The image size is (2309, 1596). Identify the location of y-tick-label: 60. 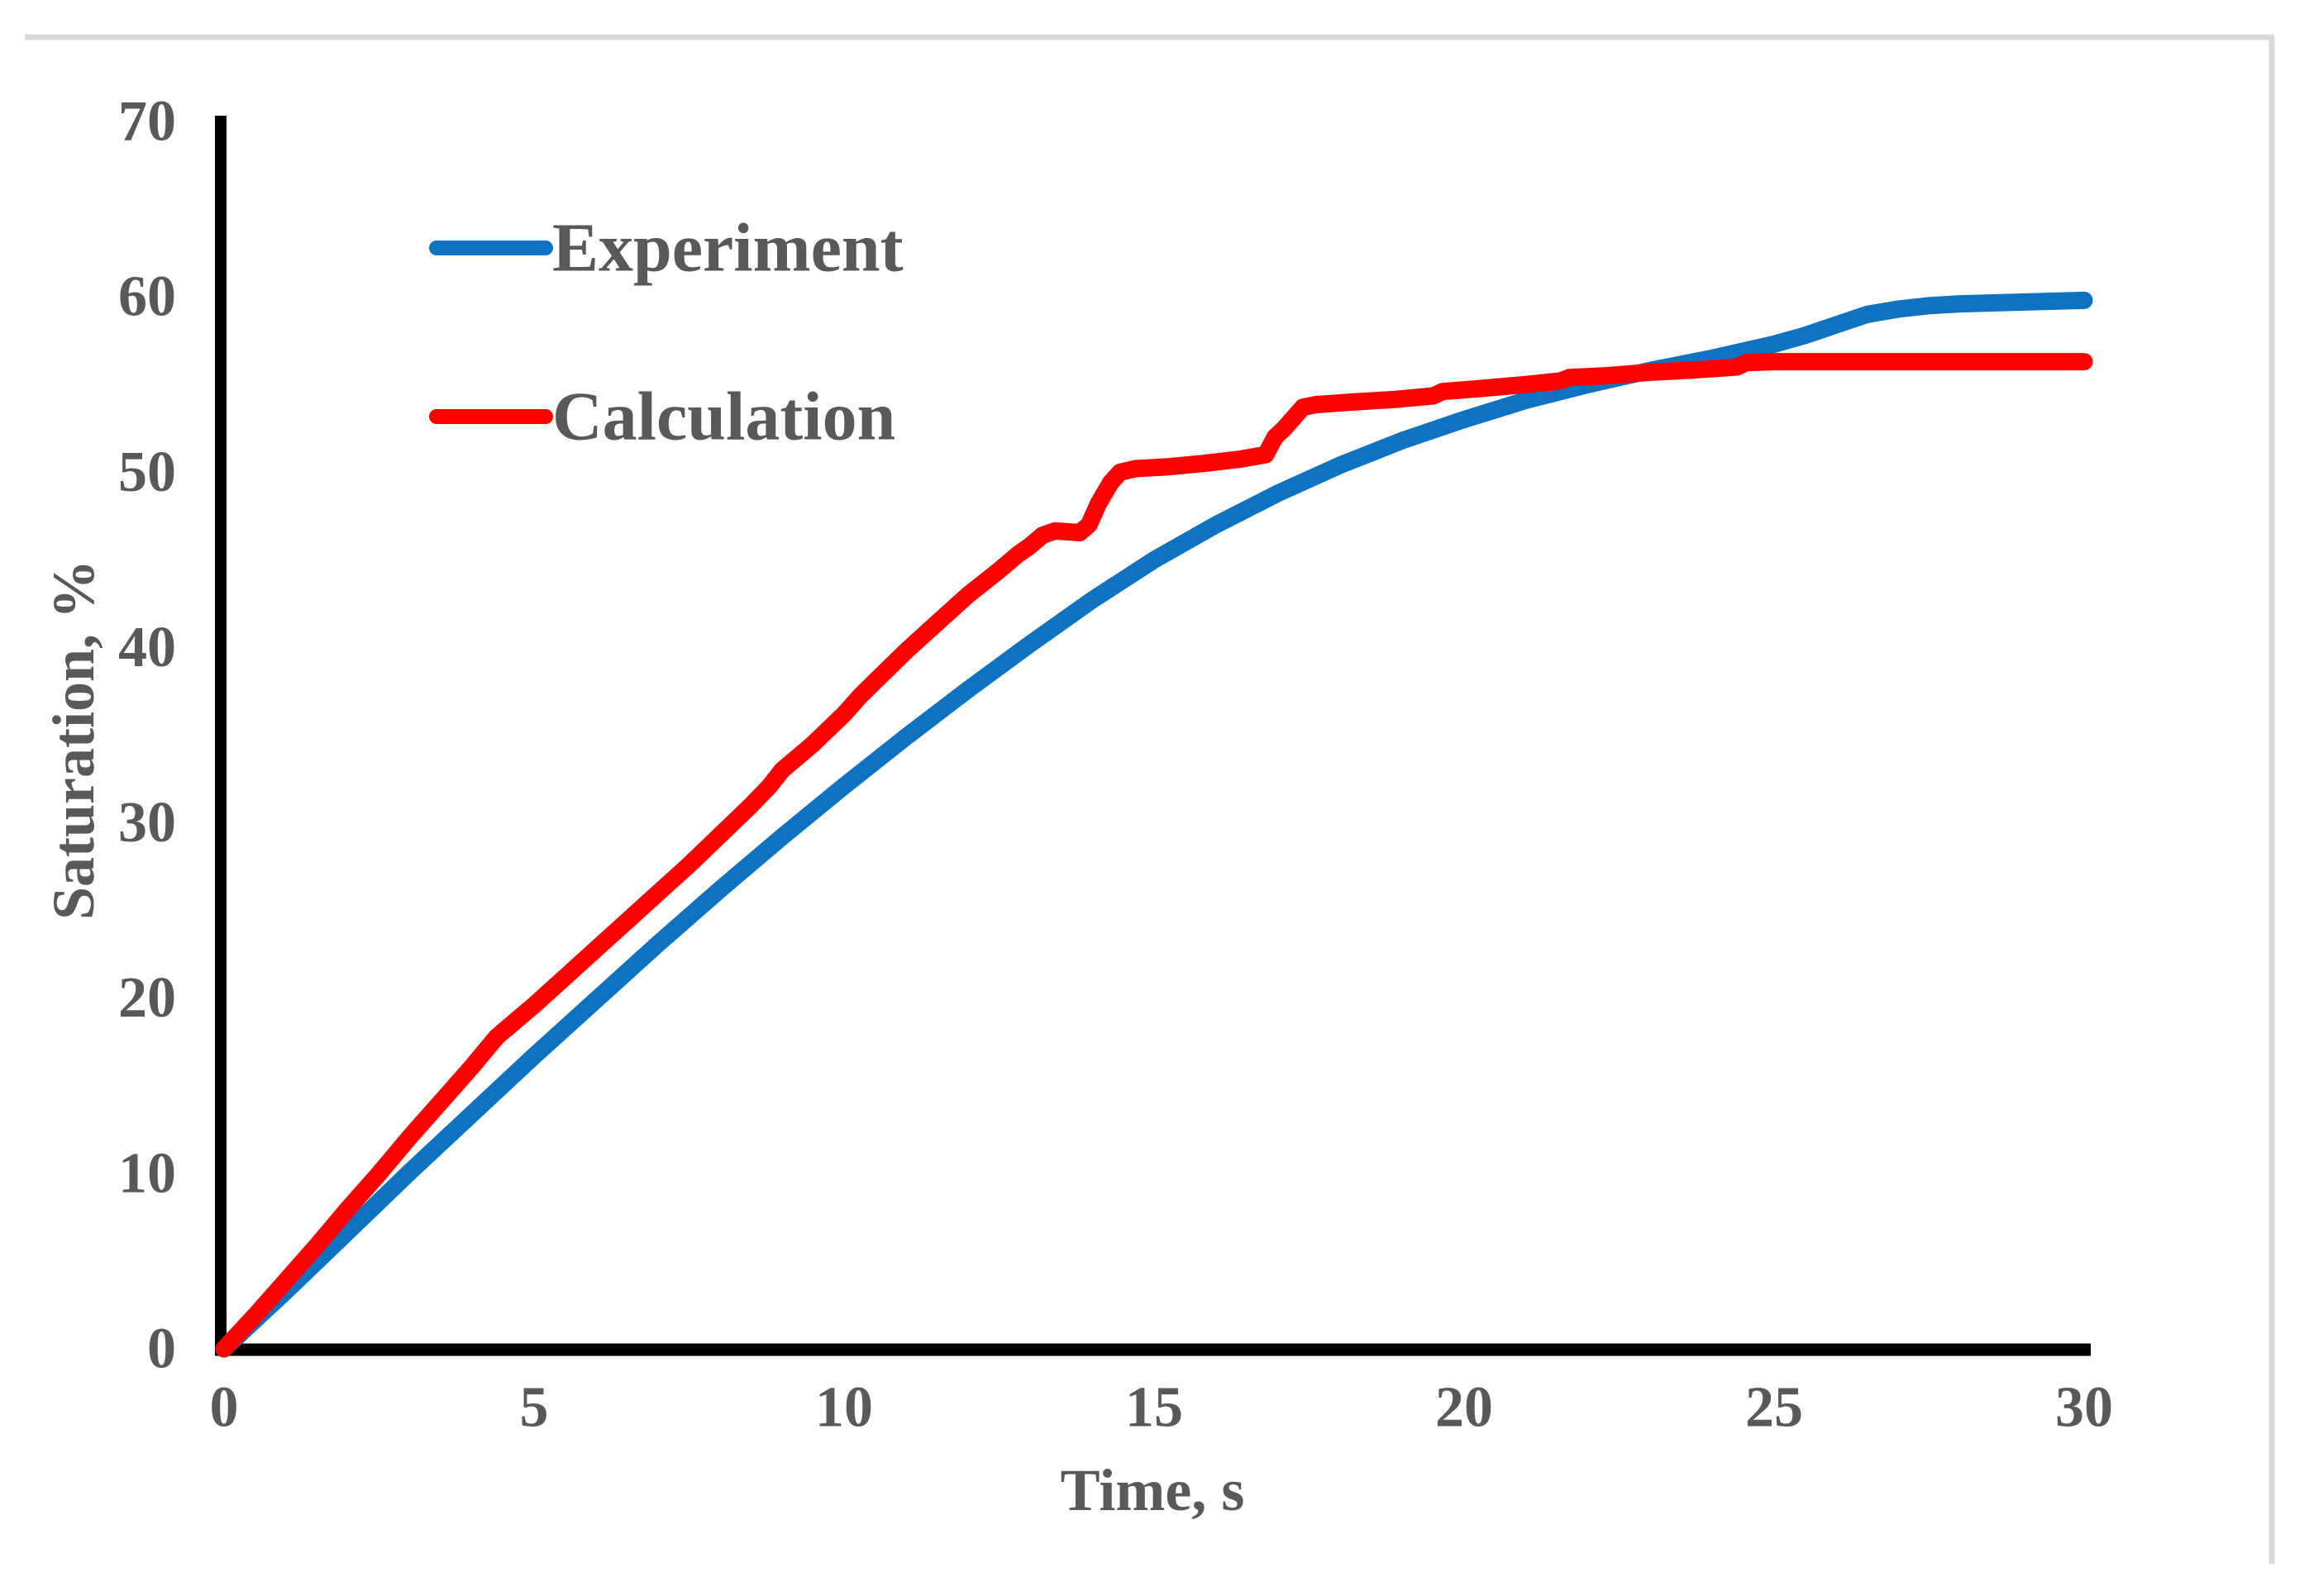
(147, 297).